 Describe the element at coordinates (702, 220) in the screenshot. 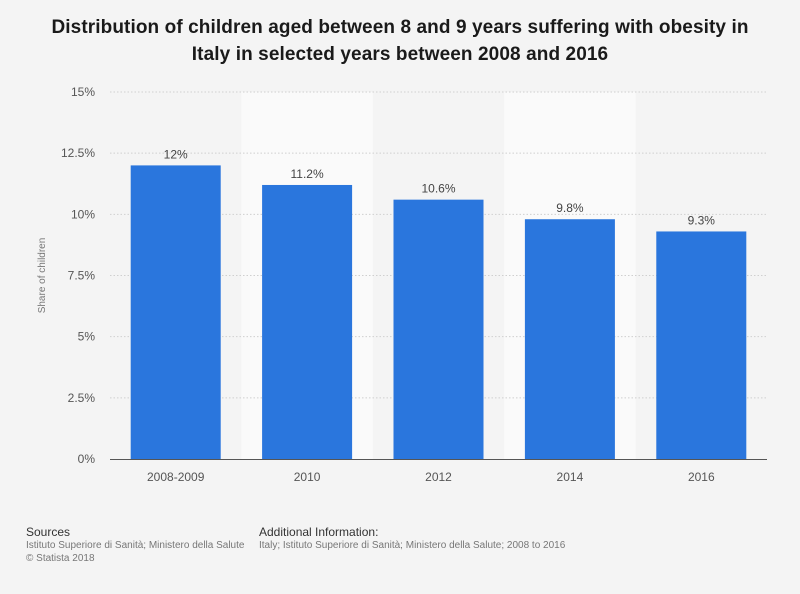

I see `data-label: 9.3%` at that location.